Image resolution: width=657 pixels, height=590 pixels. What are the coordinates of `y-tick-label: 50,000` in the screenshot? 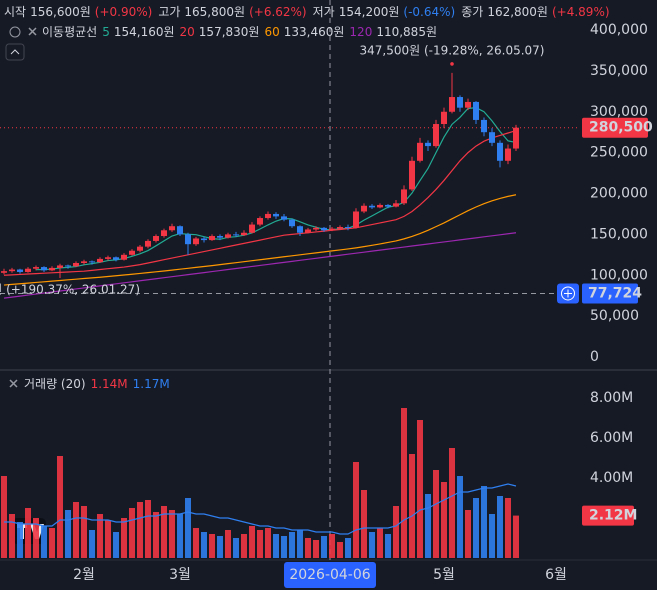 It's located at (614, 316).